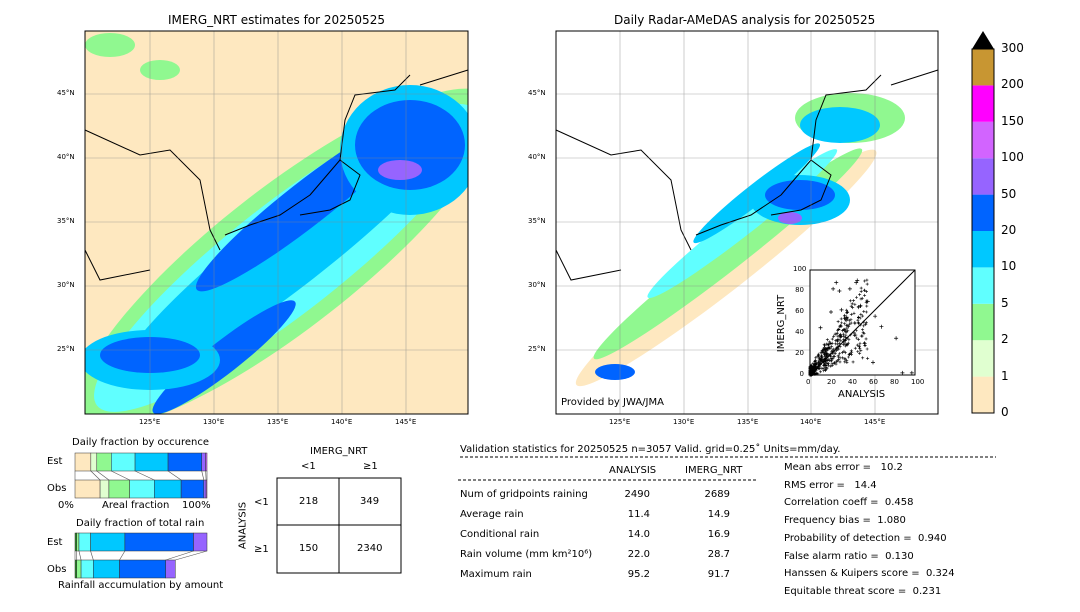 The image size is (1080, 612). What do you see at coordinates (66, 285) in the screenshot?
I see `lat-label: 30°N` at bounding box center [66, 285].